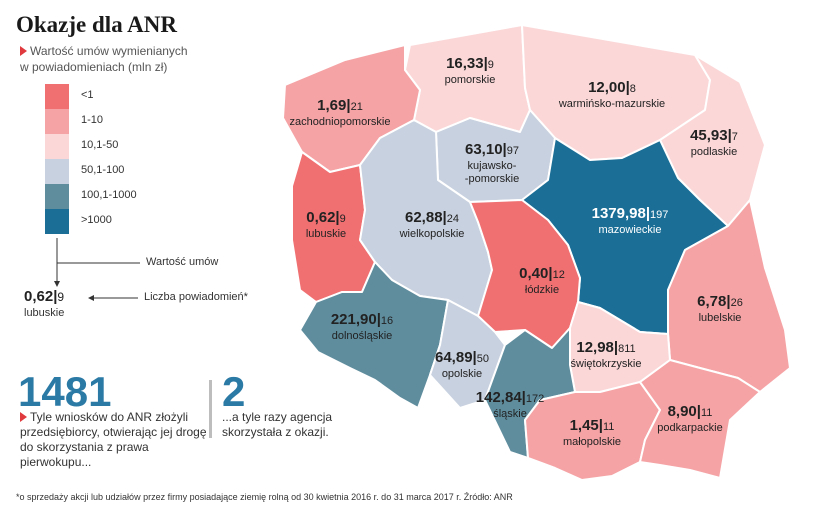 Image resolution: width=830 pixels, height=520 pixels. I want to click on region-name-slaskie: śląskie, so click(510, 414).